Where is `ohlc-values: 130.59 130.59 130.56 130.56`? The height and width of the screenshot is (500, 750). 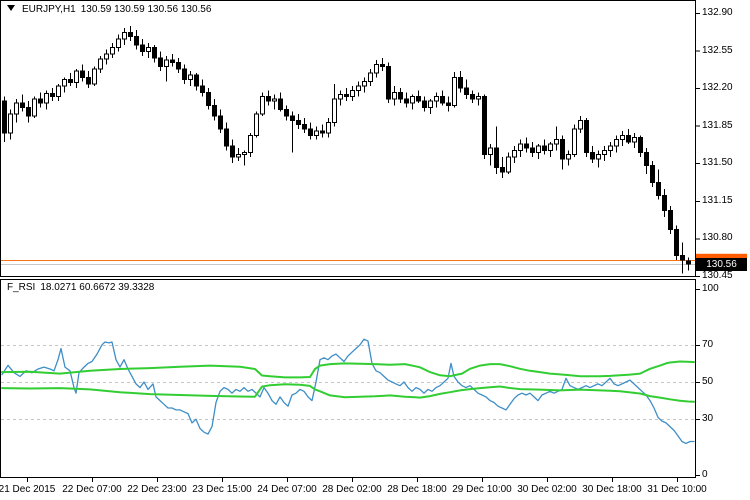
ohlc-values: 130.59 130.59 130.56 130.56 is located at coordinates (146, 9).